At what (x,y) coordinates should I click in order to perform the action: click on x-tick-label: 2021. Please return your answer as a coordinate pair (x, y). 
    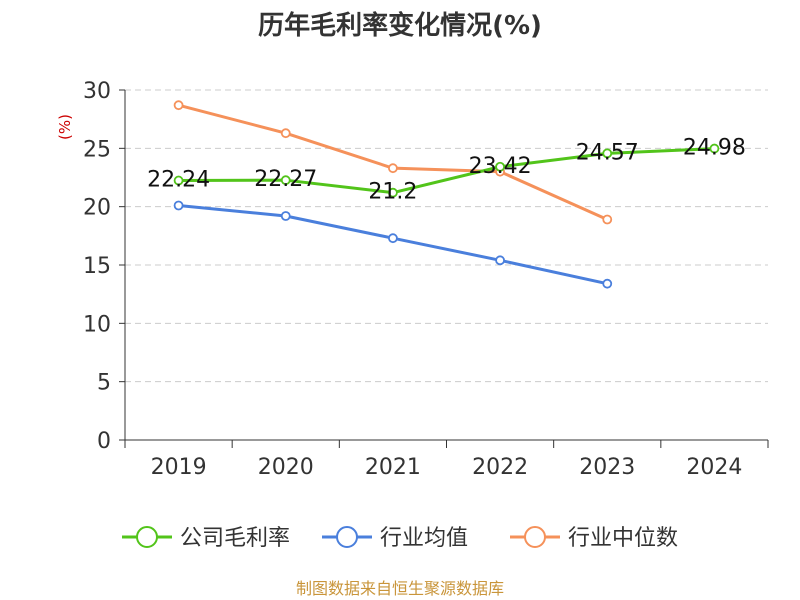
    Looking at the image, I should click on (393, 467).